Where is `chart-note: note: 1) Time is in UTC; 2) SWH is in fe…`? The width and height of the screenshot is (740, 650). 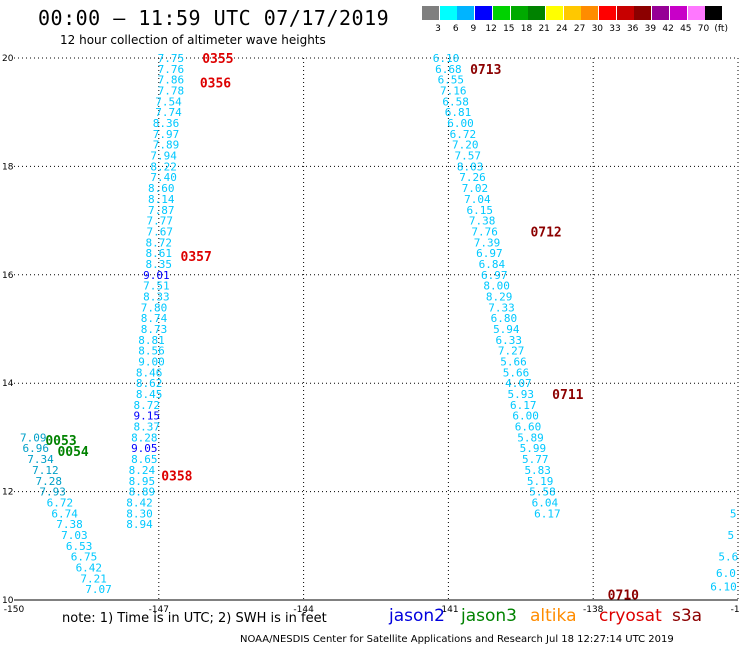 chart-note: note: 1) Time is in UTC; 2) SWH is in fe… is located at coordinates (194, 618).